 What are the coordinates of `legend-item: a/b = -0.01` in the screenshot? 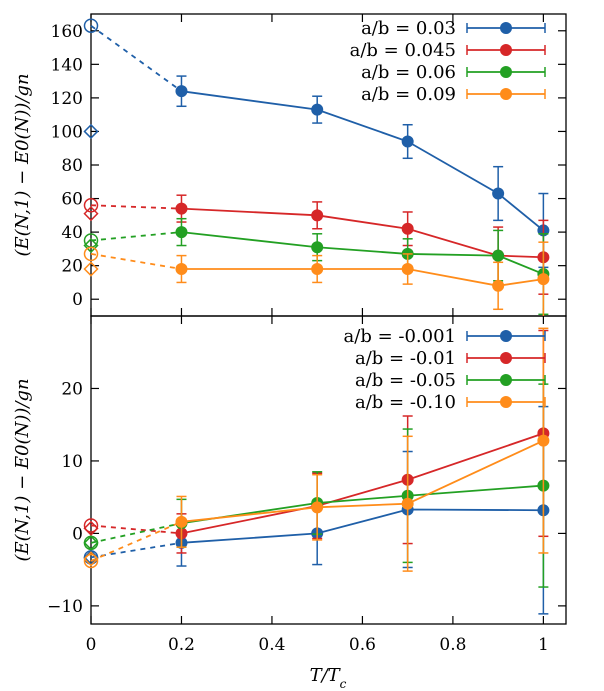 It's located at (450, 358).